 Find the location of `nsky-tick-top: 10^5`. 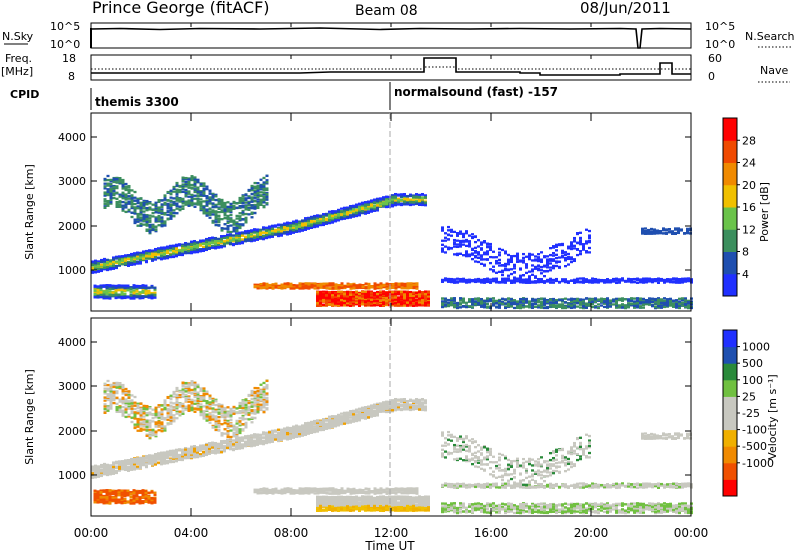

nsky-tick-top: 10^5 is located at coordinates (65, 26).